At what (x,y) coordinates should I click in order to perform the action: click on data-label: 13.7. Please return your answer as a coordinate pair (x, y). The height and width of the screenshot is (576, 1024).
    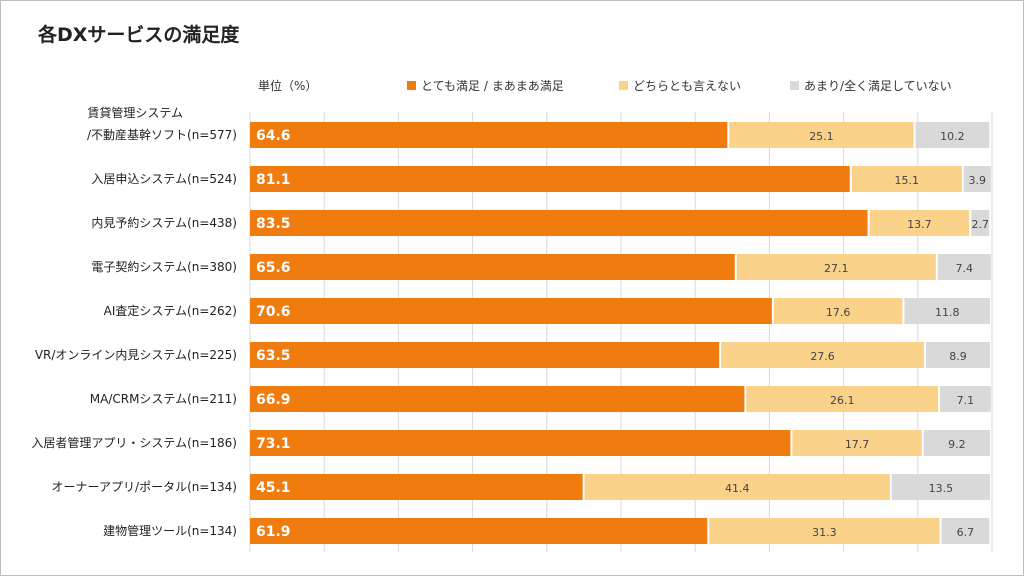
    Looking at the image, I should click on (919, 224).